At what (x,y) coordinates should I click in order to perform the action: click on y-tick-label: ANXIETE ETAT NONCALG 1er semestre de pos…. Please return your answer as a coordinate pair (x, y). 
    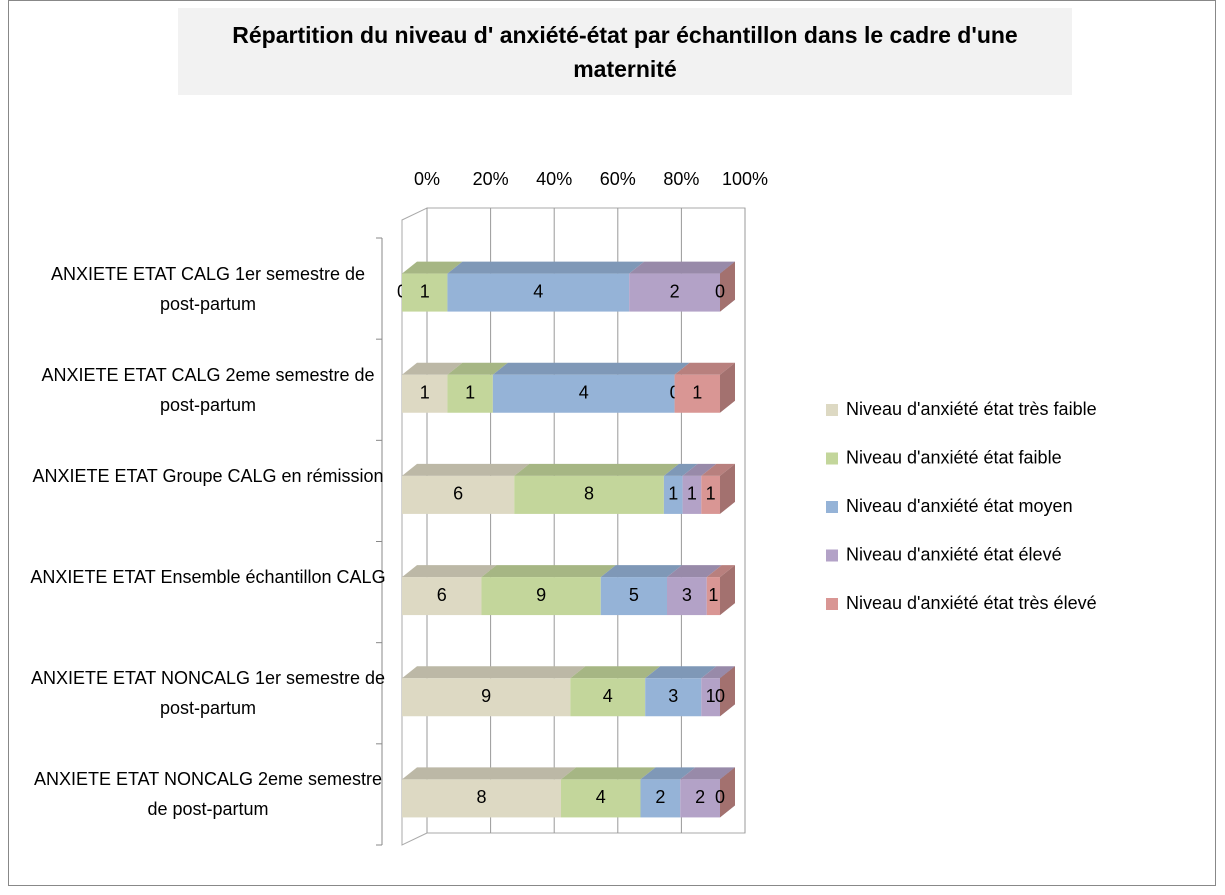
    Looking at the image, I should click on (208, 693).